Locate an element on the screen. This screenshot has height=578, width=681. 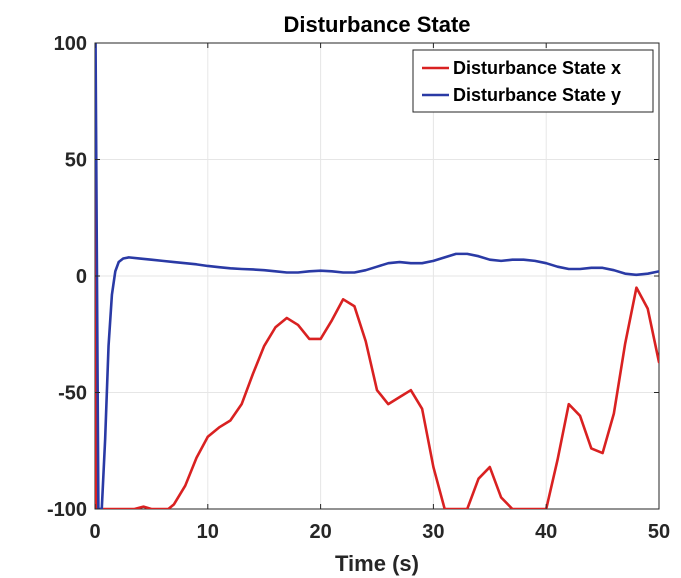
x-tick-label: 0 is located at coordinates (94, 532).